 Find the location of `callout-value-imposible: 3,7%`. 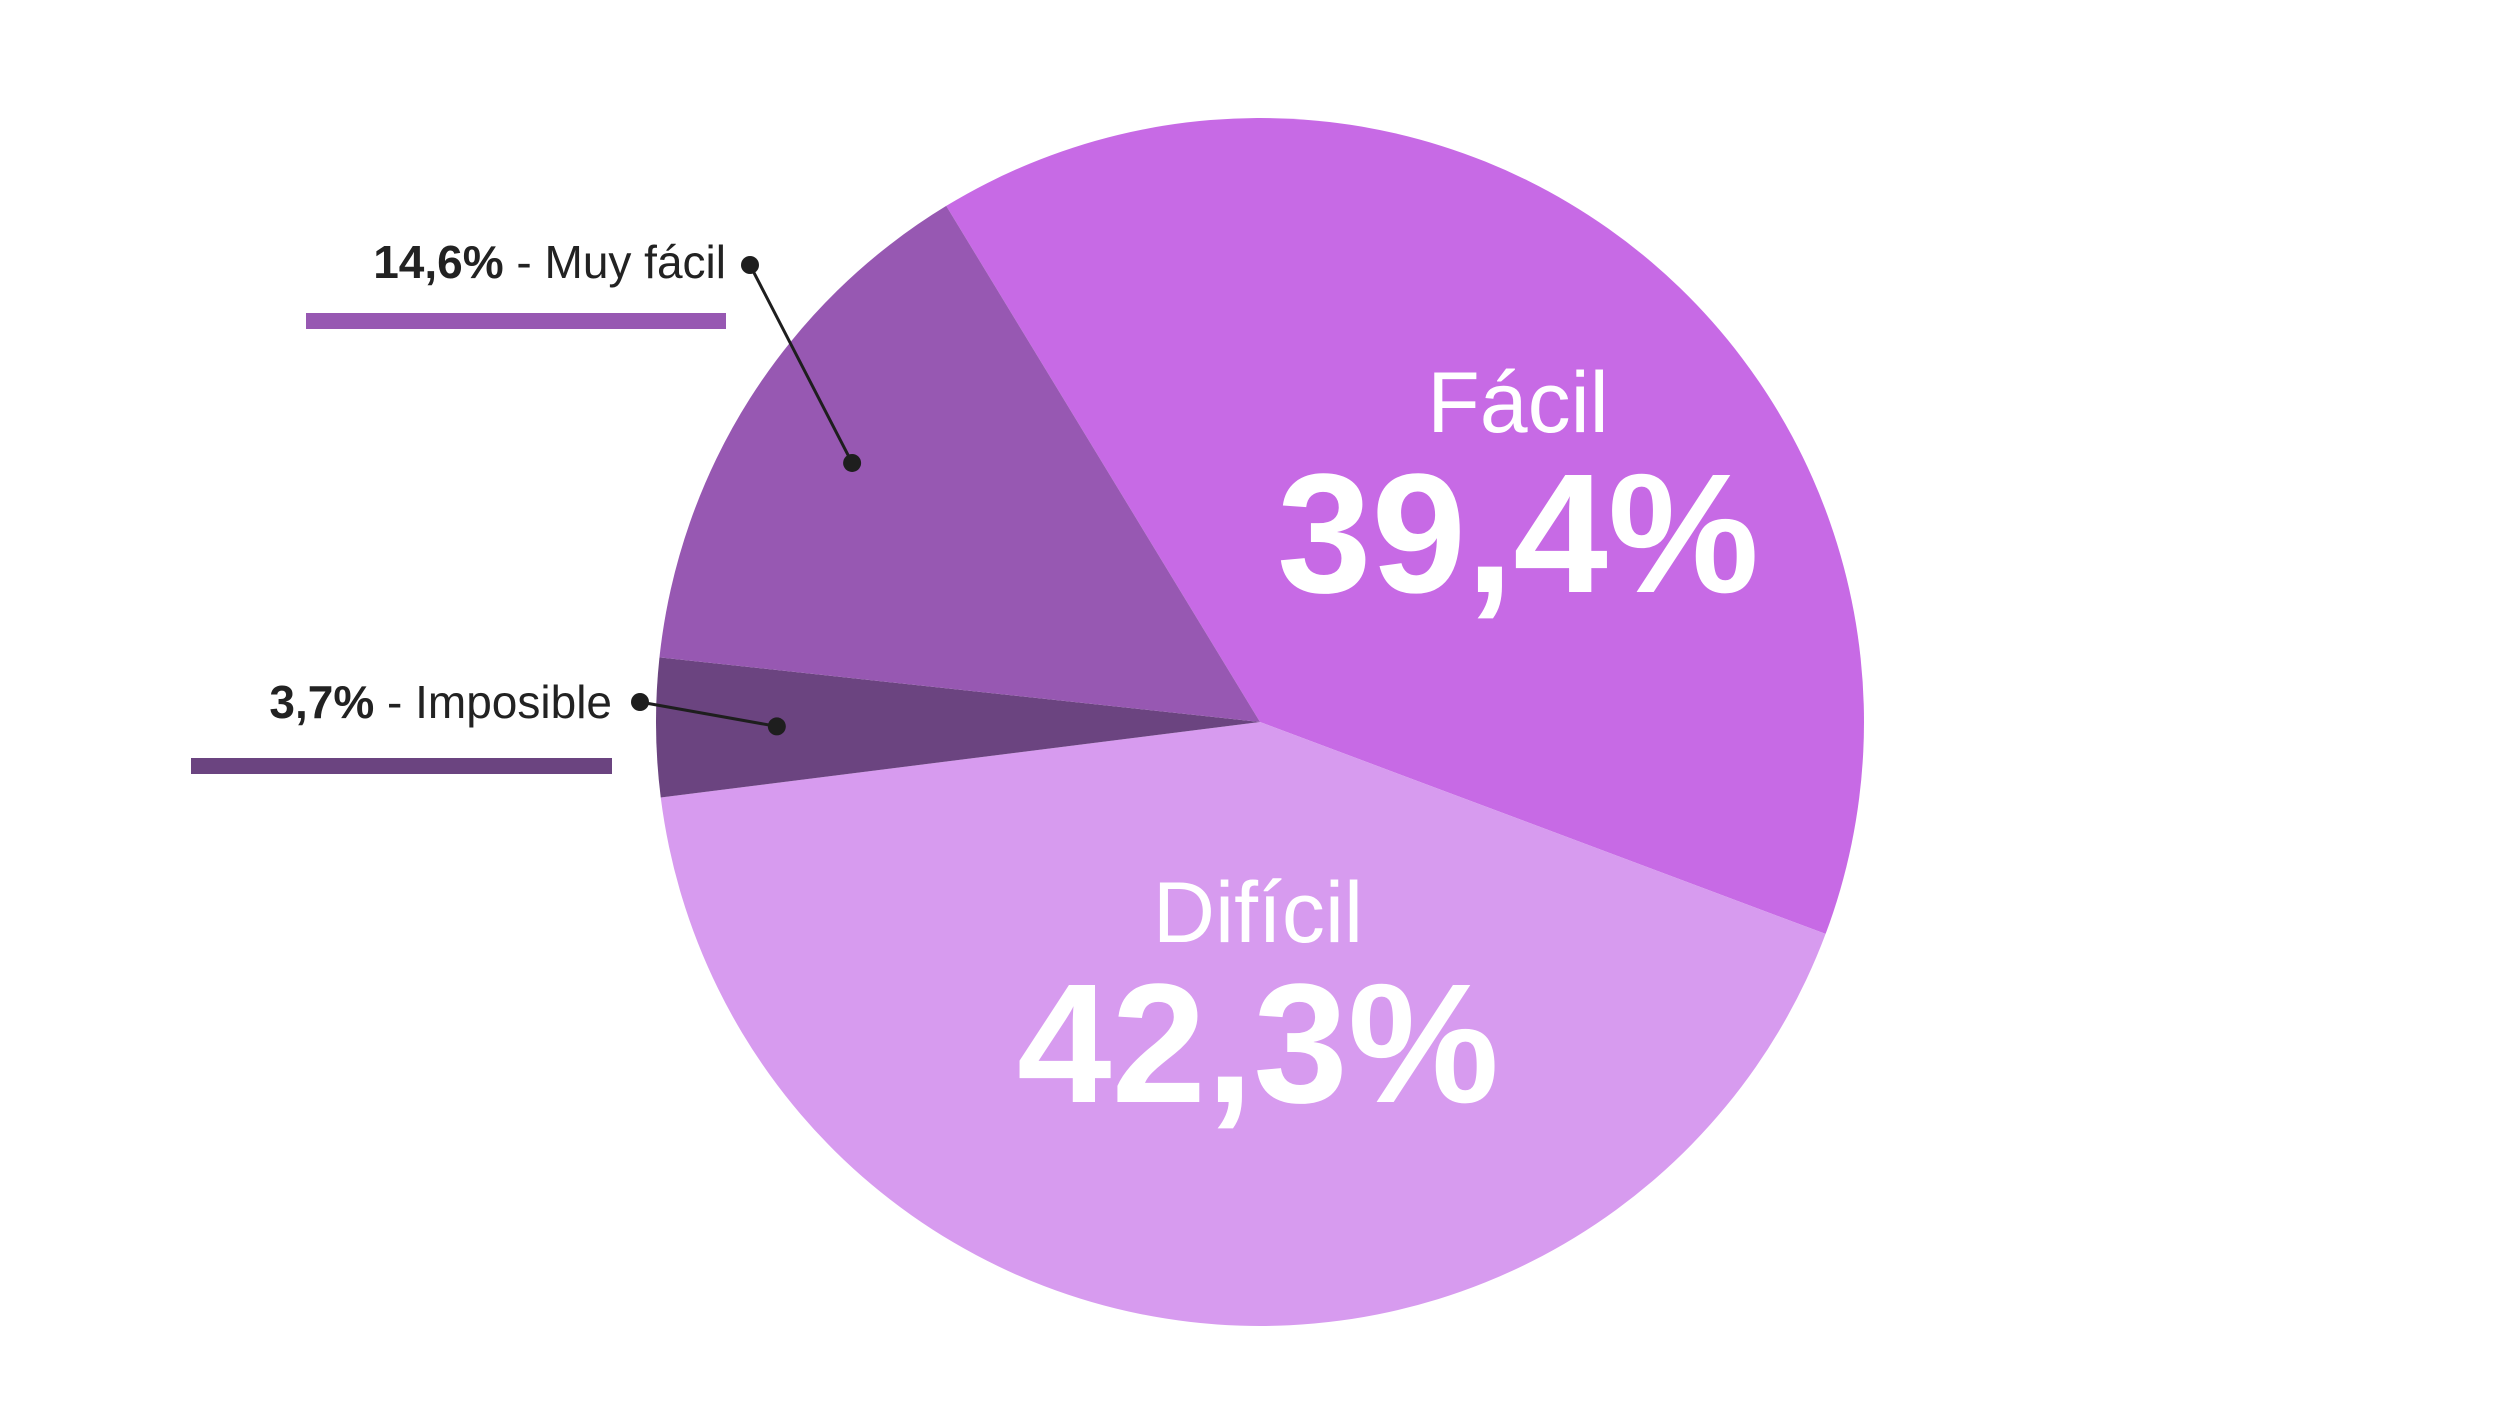

callout-value-imposible: 3,7% is located at coordinates (321, 702).